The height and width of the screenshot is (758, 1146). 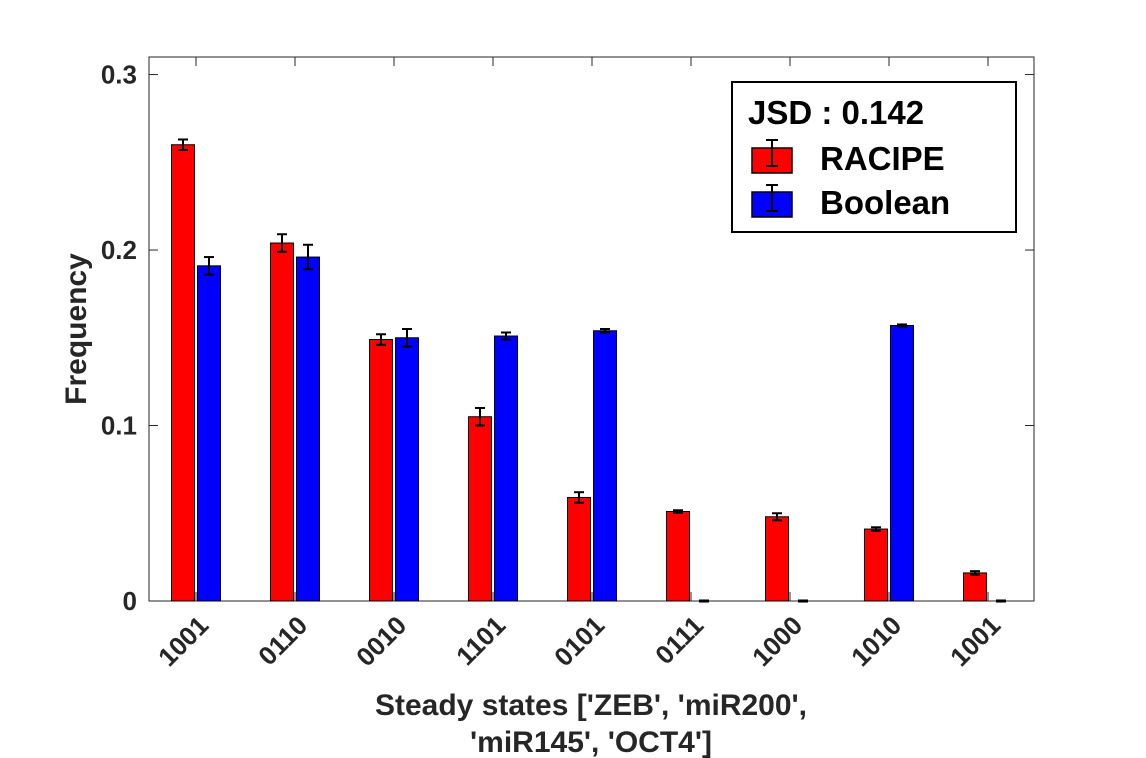 I want to click on x-tick-label-6: 1000, so click(x=777, y=641).